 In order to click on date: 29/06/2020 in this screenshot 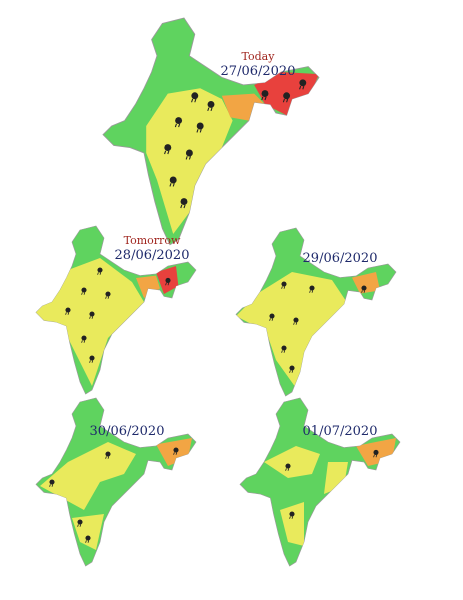, I will do `click(340, 258)`.